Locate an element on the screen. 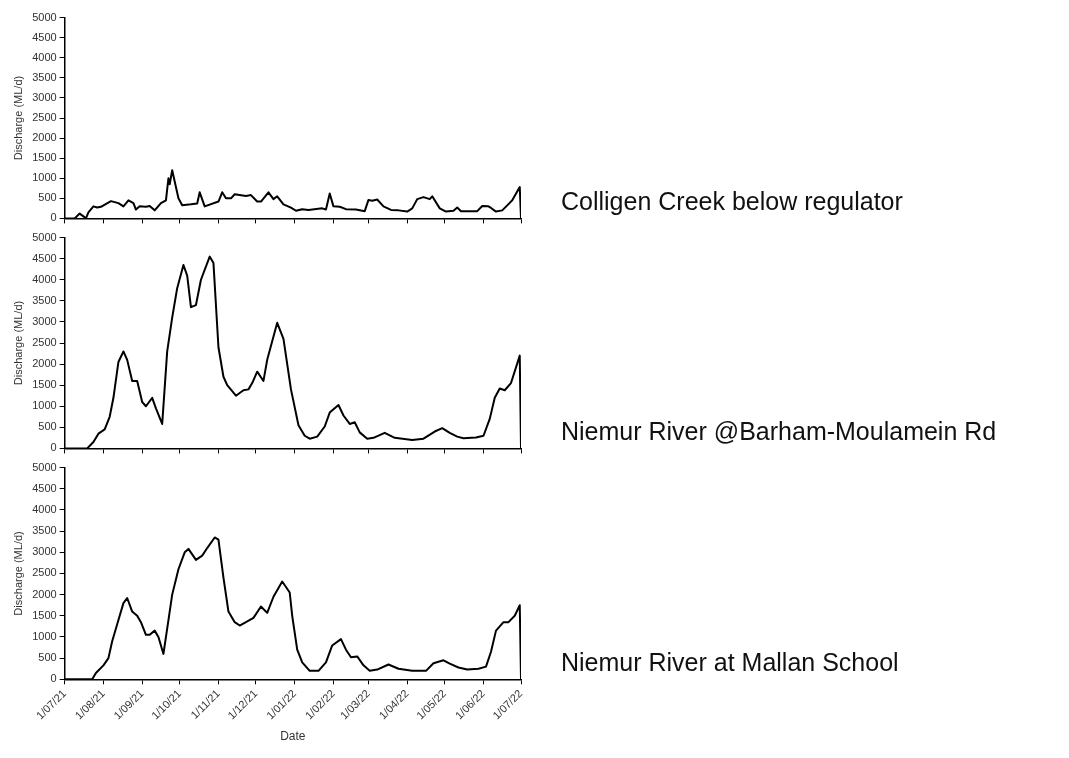  series-label: Colligen Creek below regulator is located at coordinates (732, 201).